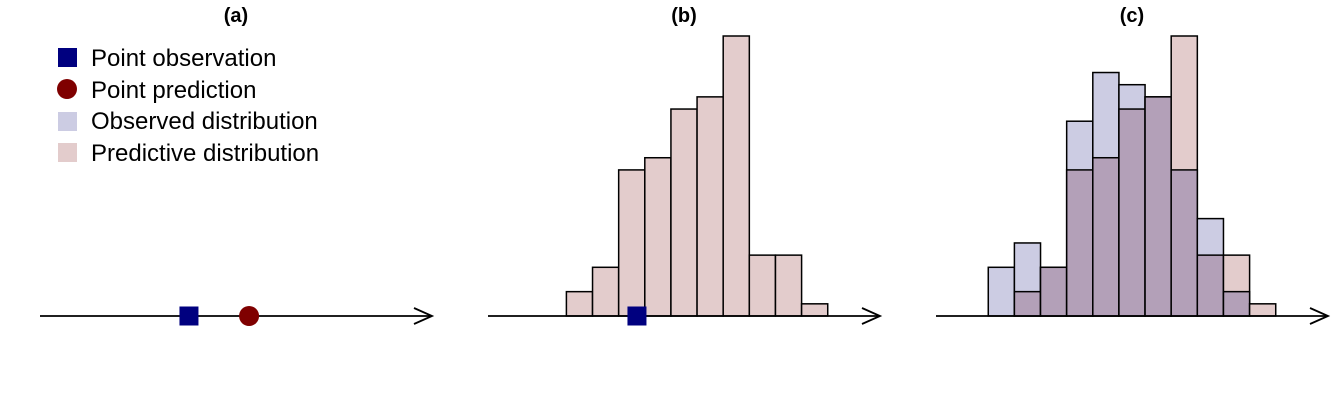 The width and height of the screenshot is (1344, 403). What do you see at coordinates (205, 153) in the screenshot?
I see `legend-label-predictive-distribution: Predictive distribution` at bounding box center [205, 153].